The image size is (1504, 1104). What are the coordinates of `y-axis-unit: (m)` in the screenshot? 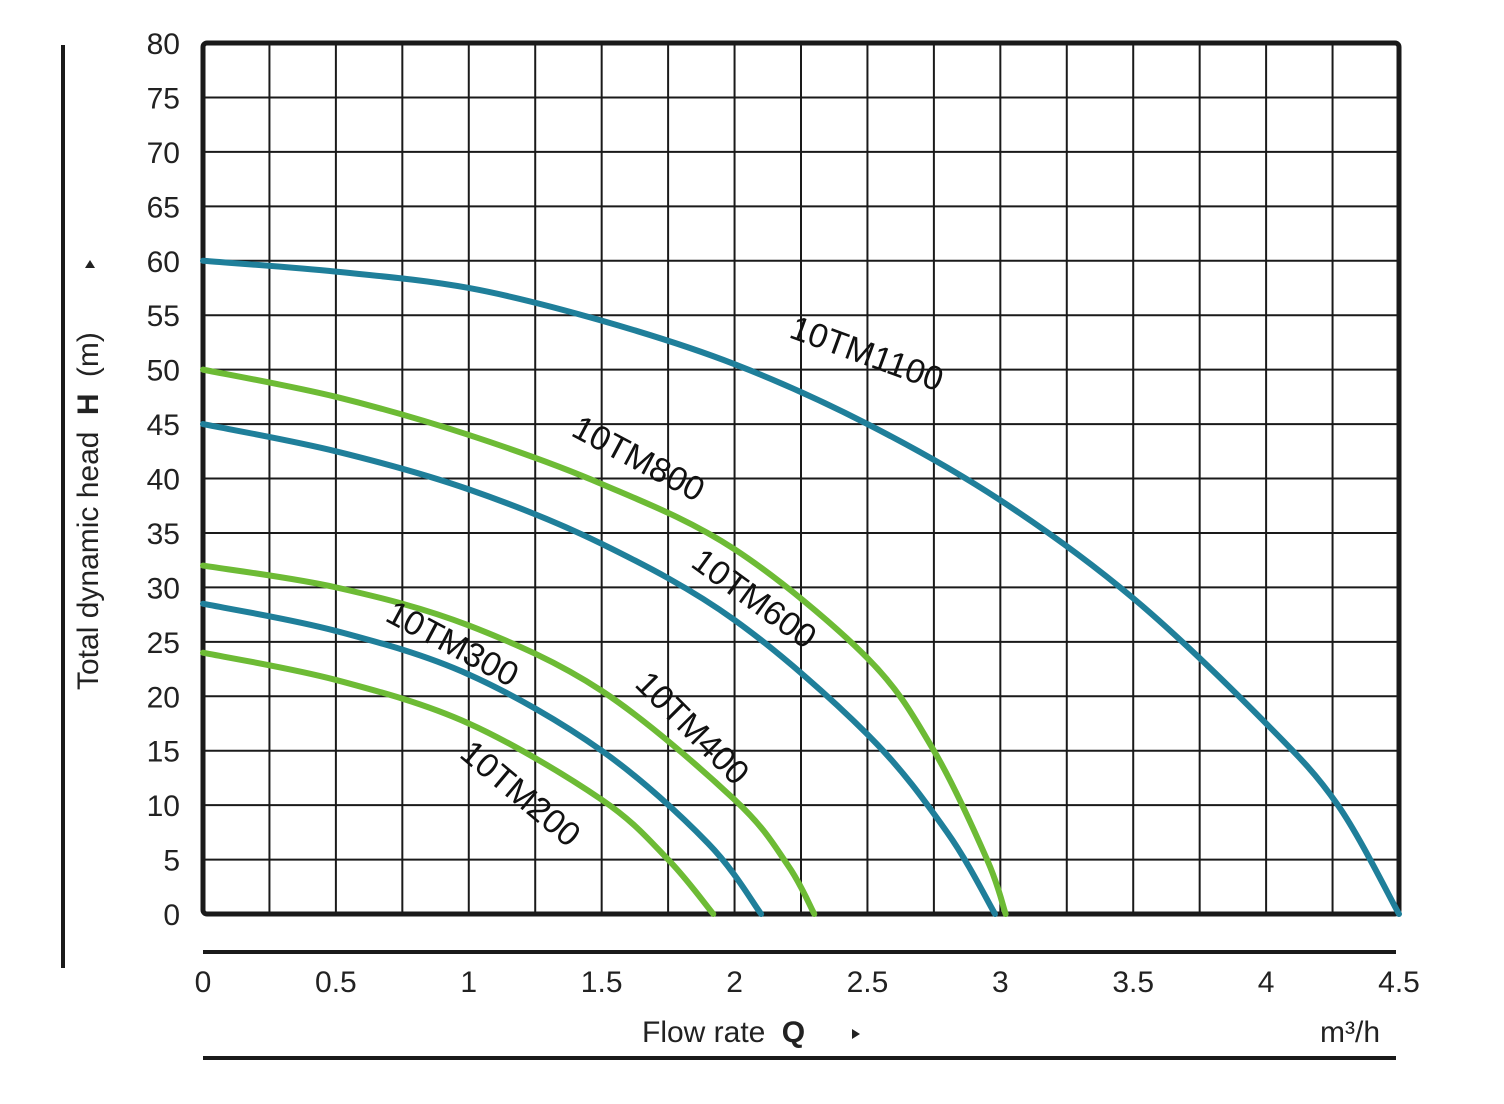 It's located at (88, 354).